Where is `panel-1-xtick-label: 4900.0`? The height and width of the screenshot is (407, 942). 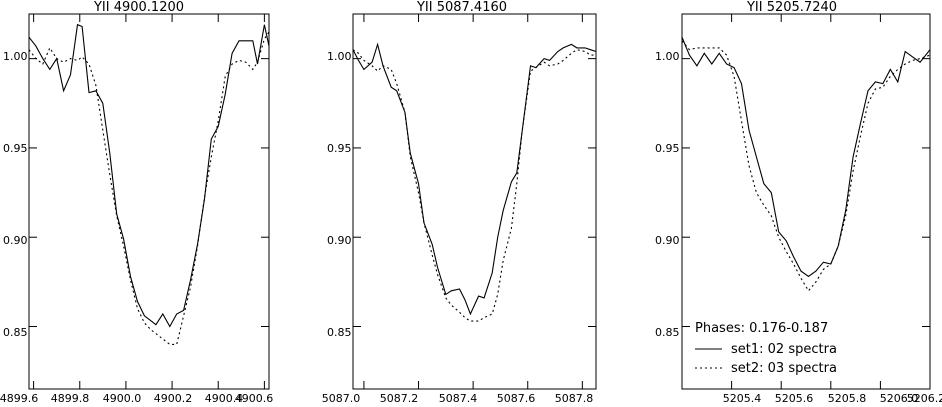 panel-1-xtick-label: 4900.0 is located at coordinates (122, 398).